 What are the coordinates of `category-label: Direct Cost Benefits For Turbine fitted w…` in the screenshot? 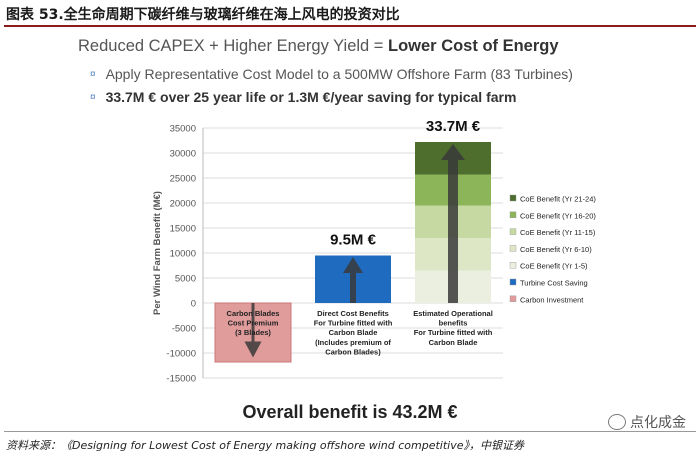 It's located at (353, 332).